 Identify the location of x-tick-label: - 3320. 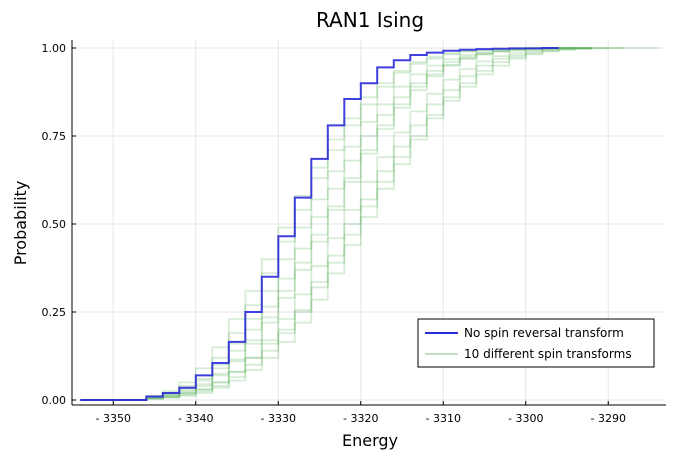
(360, 418).